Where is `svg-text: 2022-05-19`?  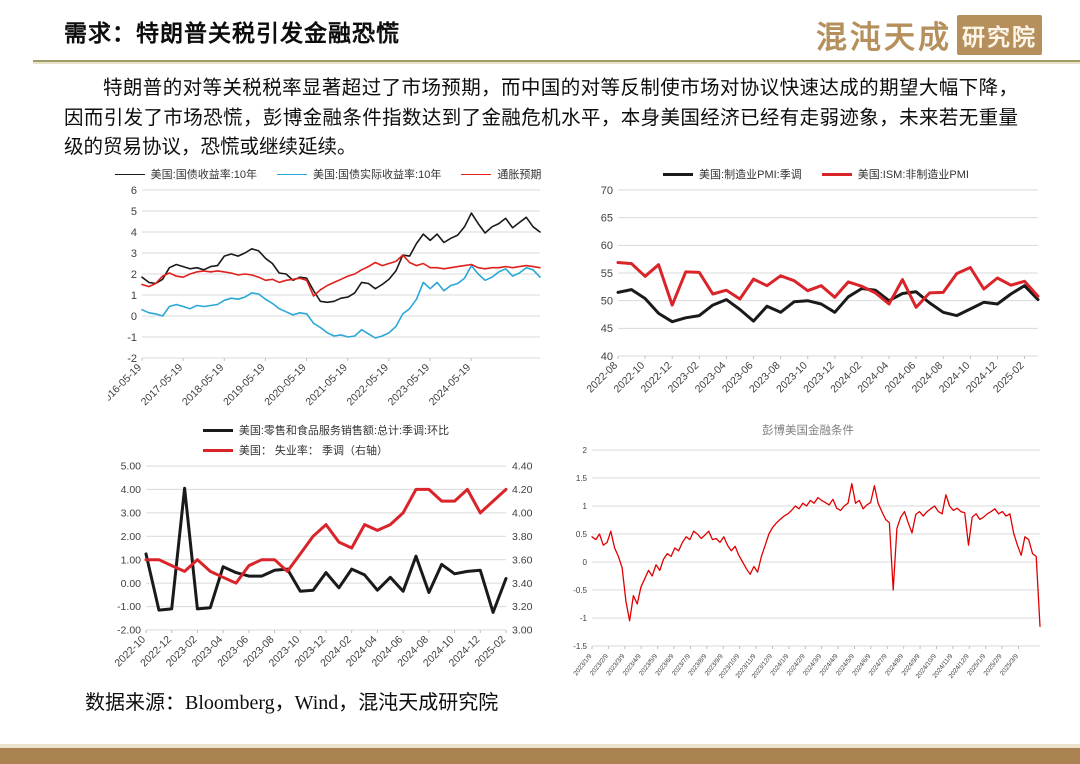
svg-text: 2022-05-19 is located at coordinates (368, 385).